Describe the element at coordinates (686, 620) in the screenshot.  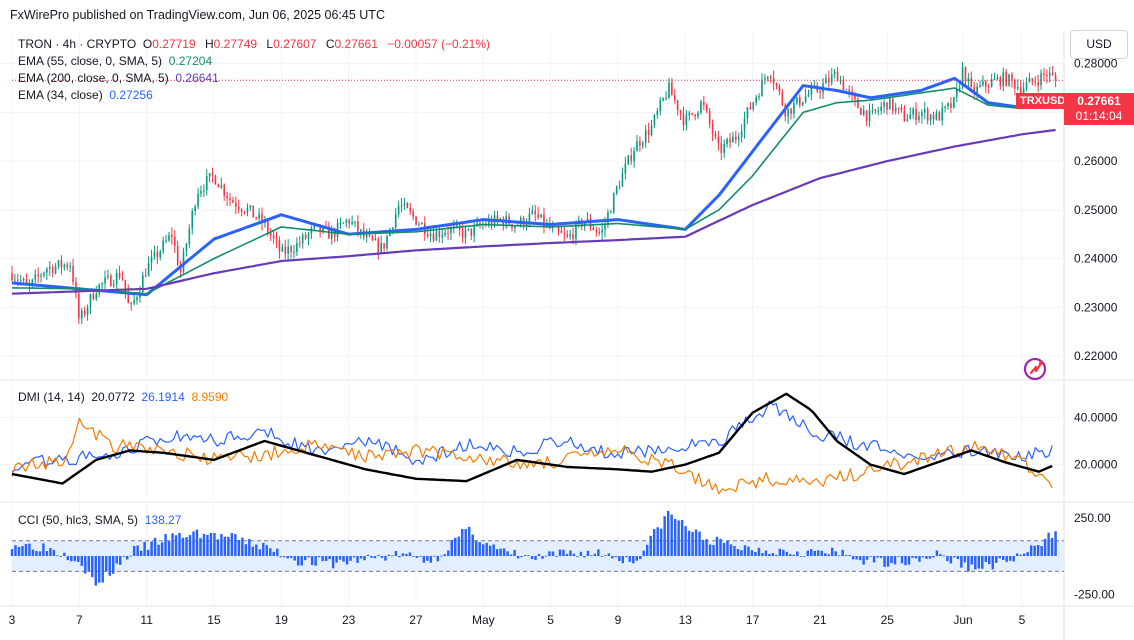
I see `time-tick-label: 13` at that location.